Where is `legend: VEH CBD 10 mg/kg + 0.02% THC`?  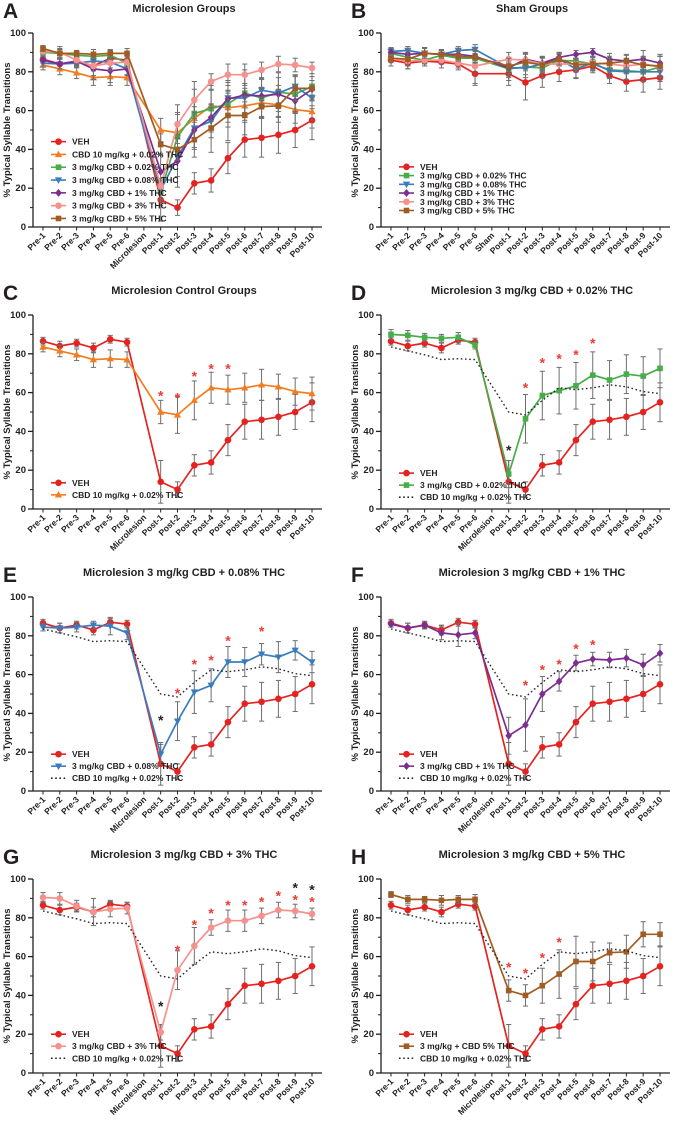
legend: VEH CBD 10 mg/kg + 0.02% THC is located at coordinates (117, 489).